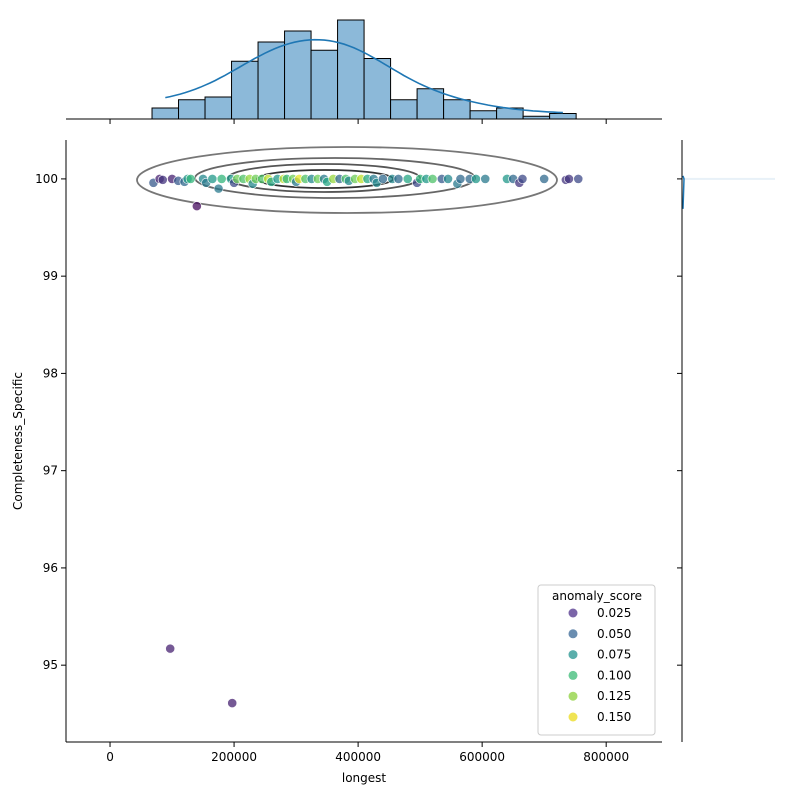  Describe the element at coordinates (726, 441) in the screenshot. I see `marginal-y-histogram` at that location.